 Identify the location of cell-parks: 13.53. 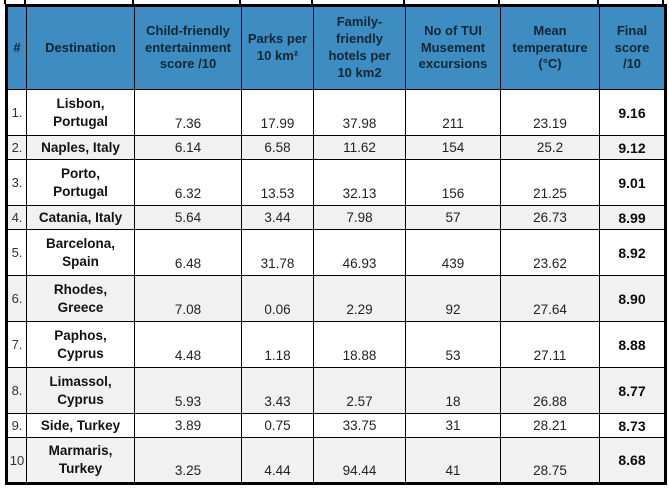
(277, 182).